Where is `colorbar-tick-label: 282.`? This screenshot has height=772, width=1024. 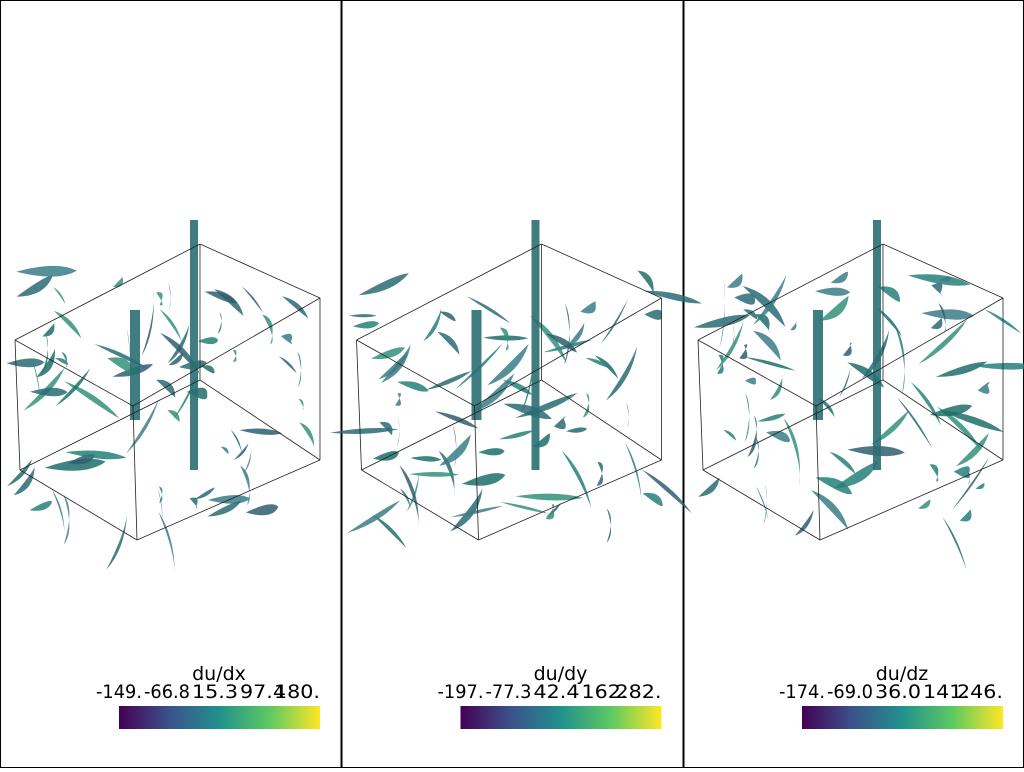 colorbar-tick-label: 282. is located at coordinates (639, 692).